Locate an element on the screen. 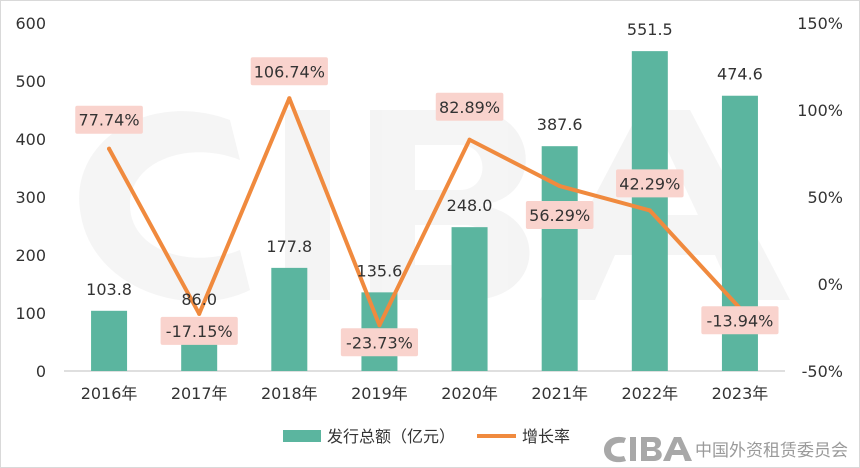 The width and height of the screenshot is (860, 468). x-tick-label: 2019年 is located at coordinates (379, 393).